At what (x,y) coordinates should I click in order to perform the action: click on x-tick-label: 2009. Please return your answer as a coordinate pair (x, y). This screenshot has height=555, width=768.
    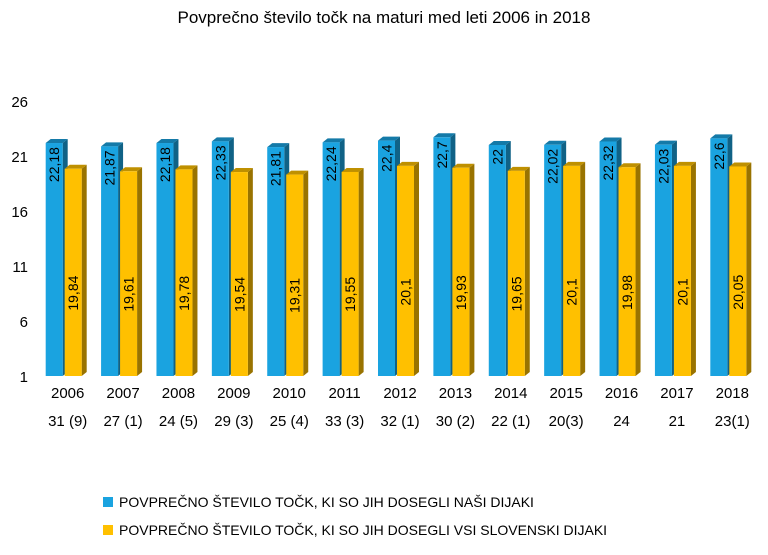
    Looking at the image, I should click on (233, 393).